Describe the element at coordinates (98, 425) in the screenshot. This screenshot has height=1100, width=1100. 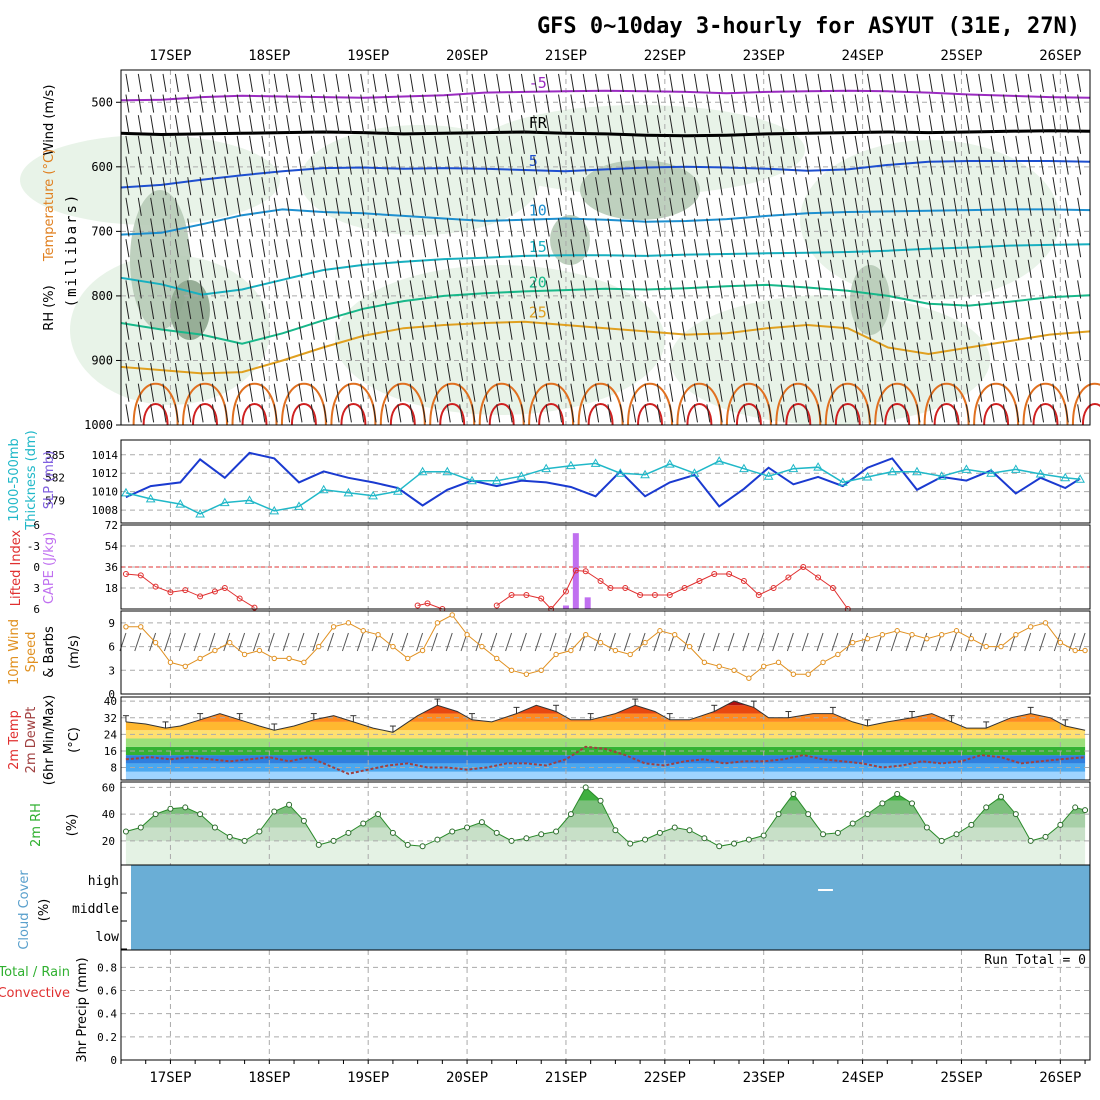
I see `pressure-tick-label: 1000` at that location.